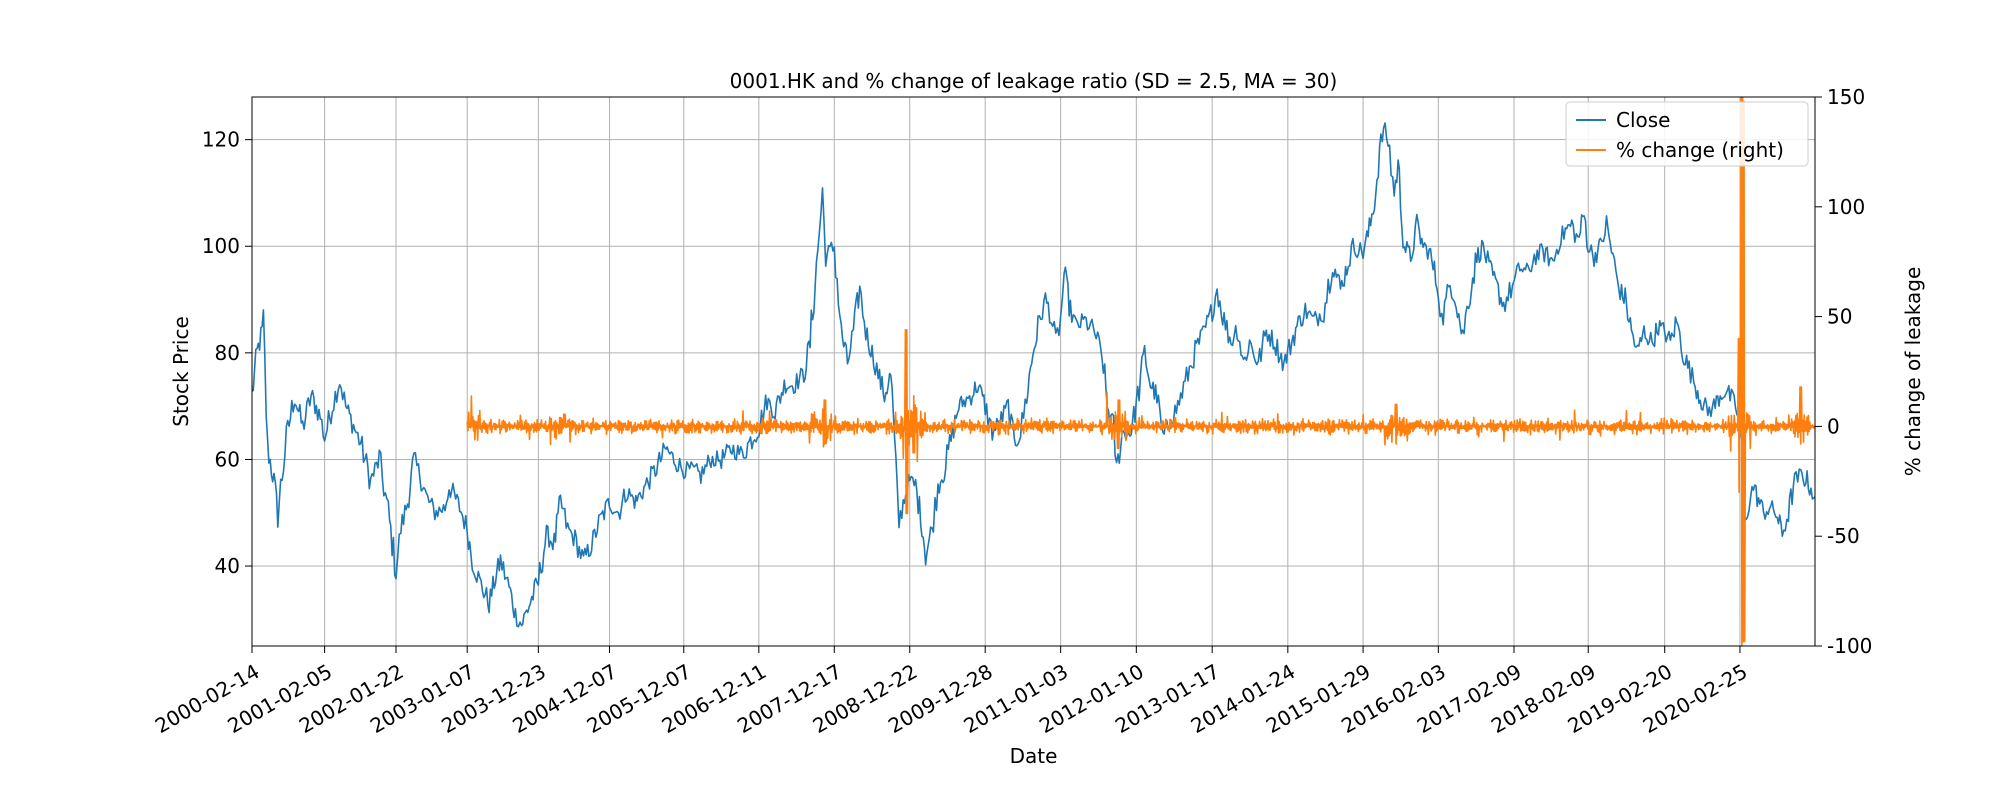  I want to click on y-axis-ticks: 40 60 80 100 120, so click(227, 353).